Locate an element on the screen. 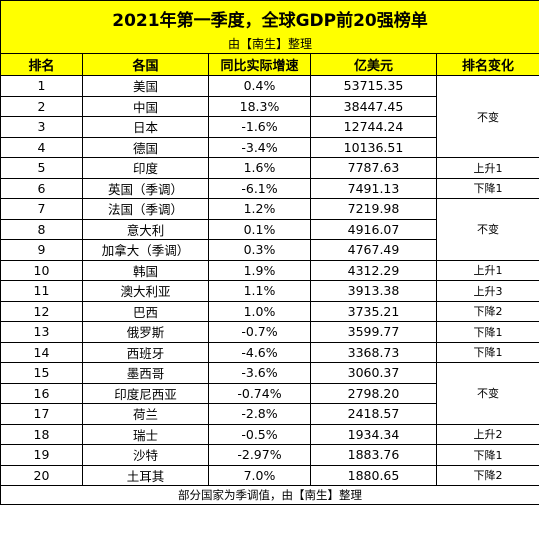 The height and width of the screenshot is (535, 539). growth-cell: -1.6% is located at coordinates (259, 127).